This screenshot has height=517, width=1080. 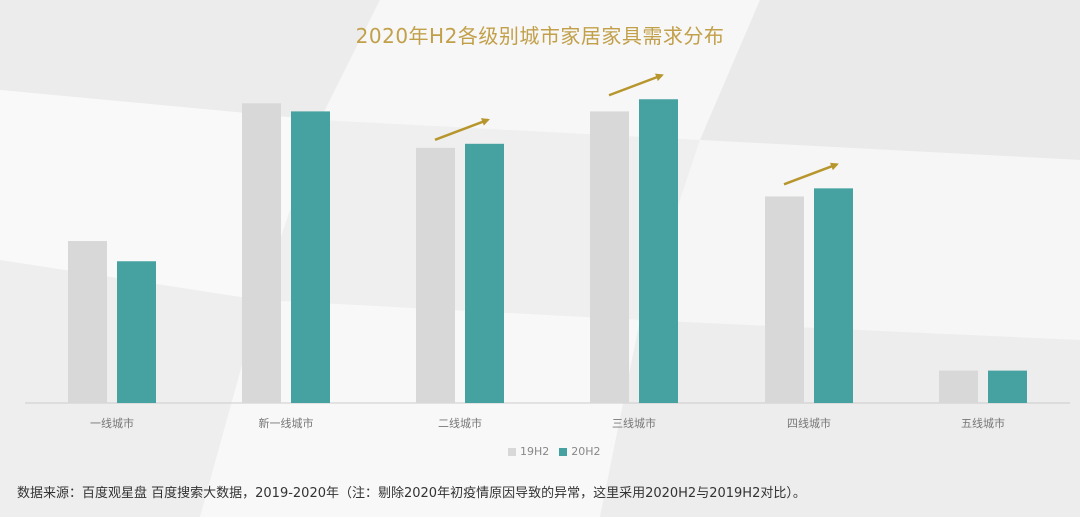 What do you see at coordinates (563, 451) in the screenshot?
I see `legend-swatch-20h2` at bounding box center [563, 451].